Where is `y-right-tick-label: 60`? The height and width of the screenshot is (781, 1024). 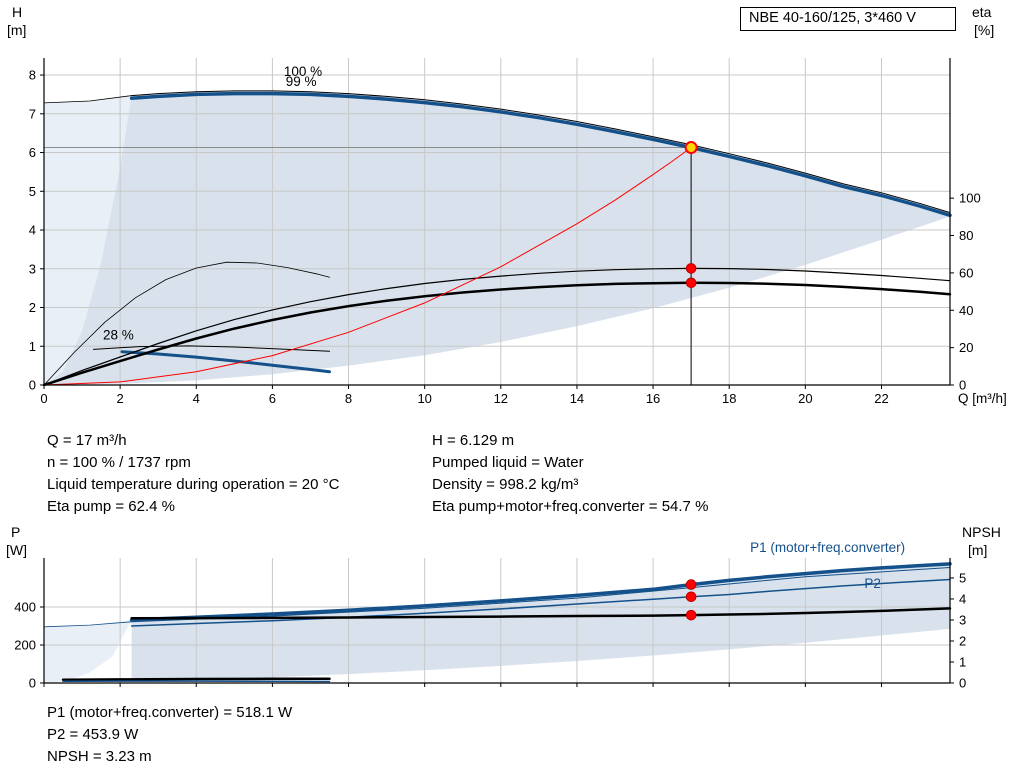
y-right-tick-label: 60 is located at coordinates (966, 272).